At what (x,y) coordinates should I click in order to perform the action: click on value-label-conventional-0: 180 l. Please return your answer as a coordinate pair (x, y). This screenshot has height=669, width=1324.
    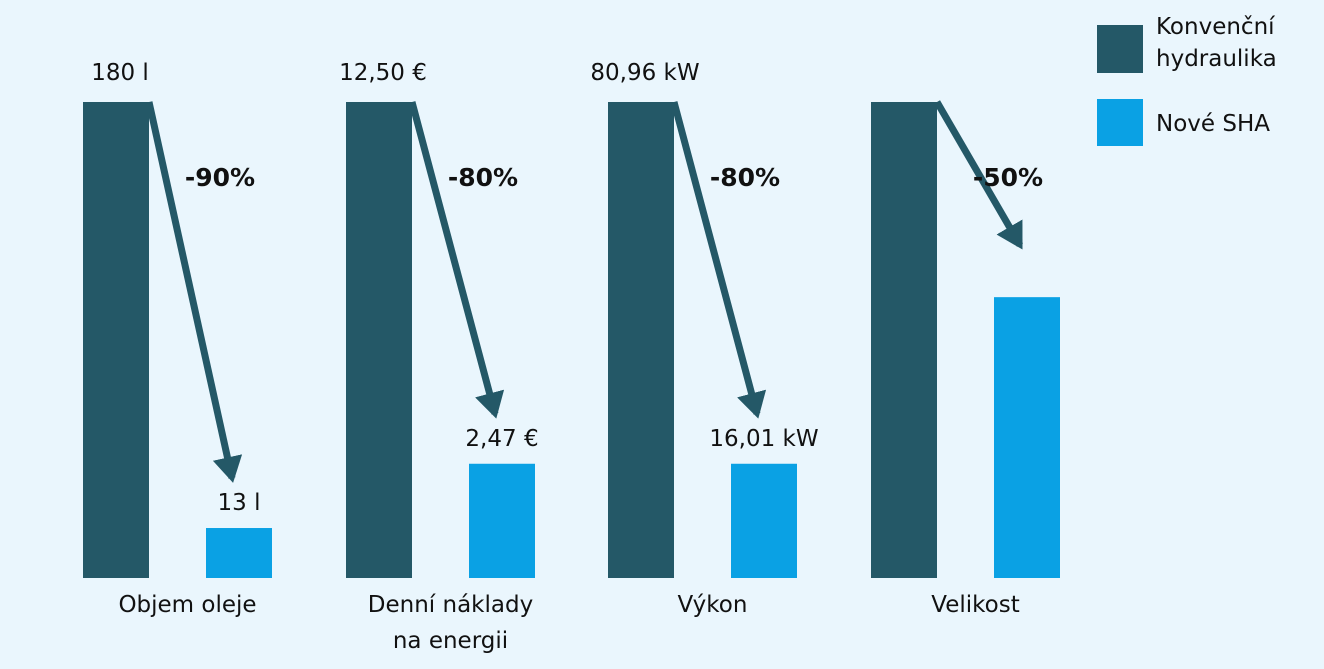
    Looking at the image, I should click on (120, 73).